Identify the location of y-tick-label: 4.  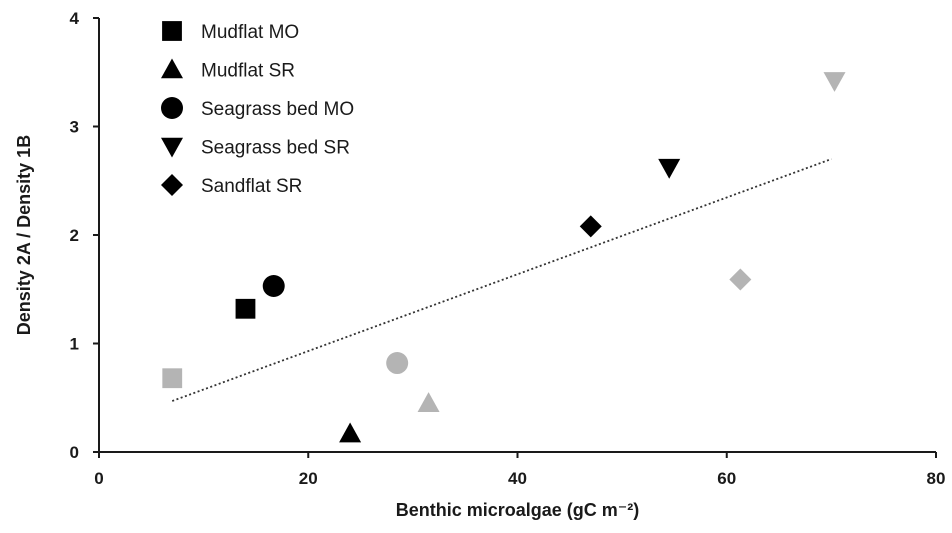
(75, 18).